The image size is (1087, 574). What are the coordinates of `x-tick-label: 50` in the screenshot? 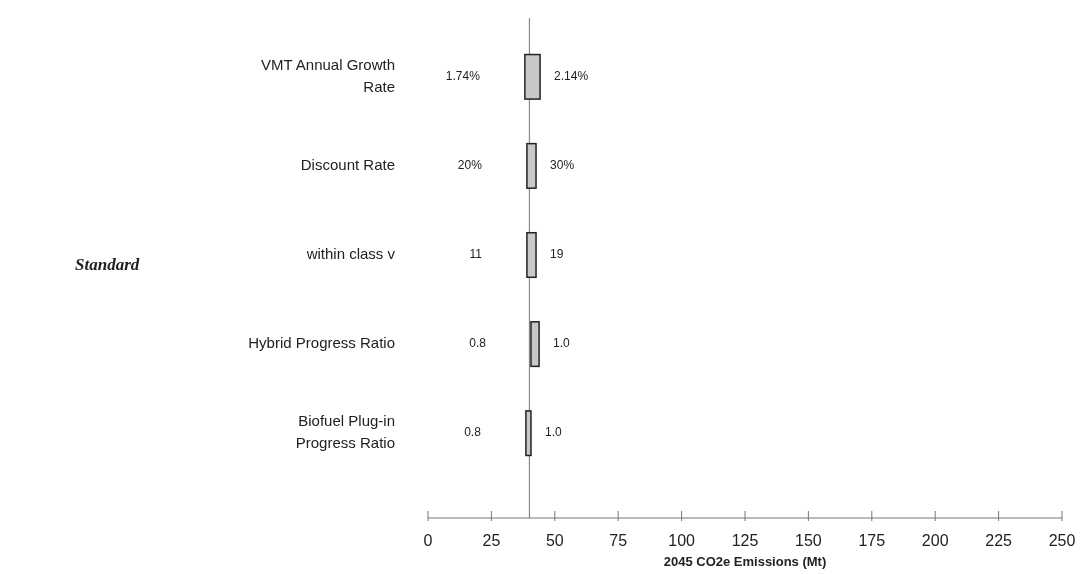 It's located at (554, 540).